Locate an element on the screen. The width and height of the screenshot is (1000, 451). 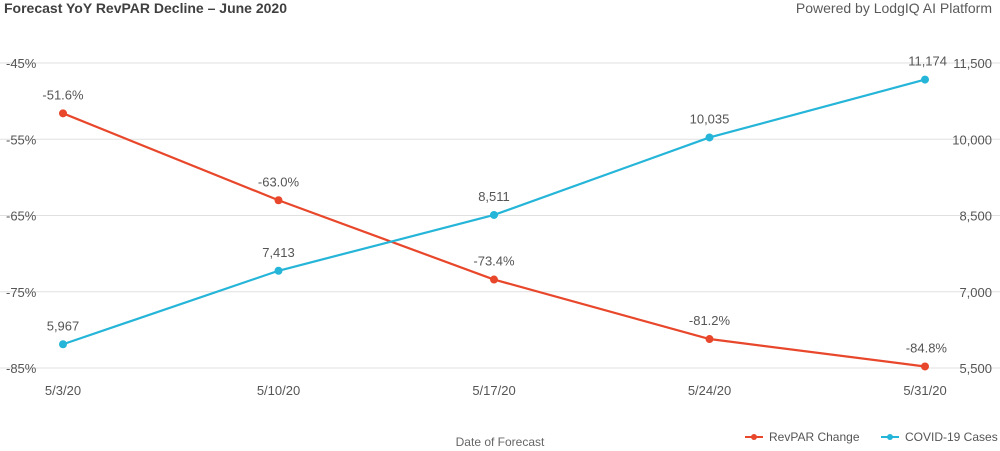
brand-text: Powered by LodgIQ AI Platform is located at coordinates (893, 8).